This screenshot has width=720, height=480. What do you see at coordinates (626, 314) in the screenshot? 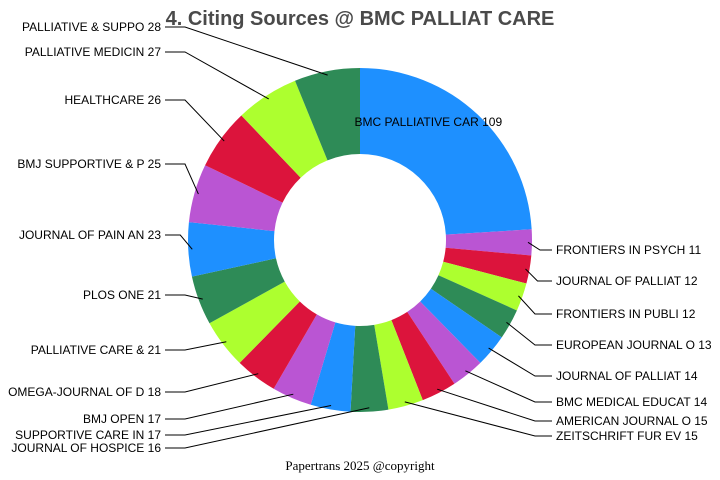
I see `slice-label-frontiers-in-publi-3: FRONTIERS IN PUBLI 12` at bounding box center [626, 314].